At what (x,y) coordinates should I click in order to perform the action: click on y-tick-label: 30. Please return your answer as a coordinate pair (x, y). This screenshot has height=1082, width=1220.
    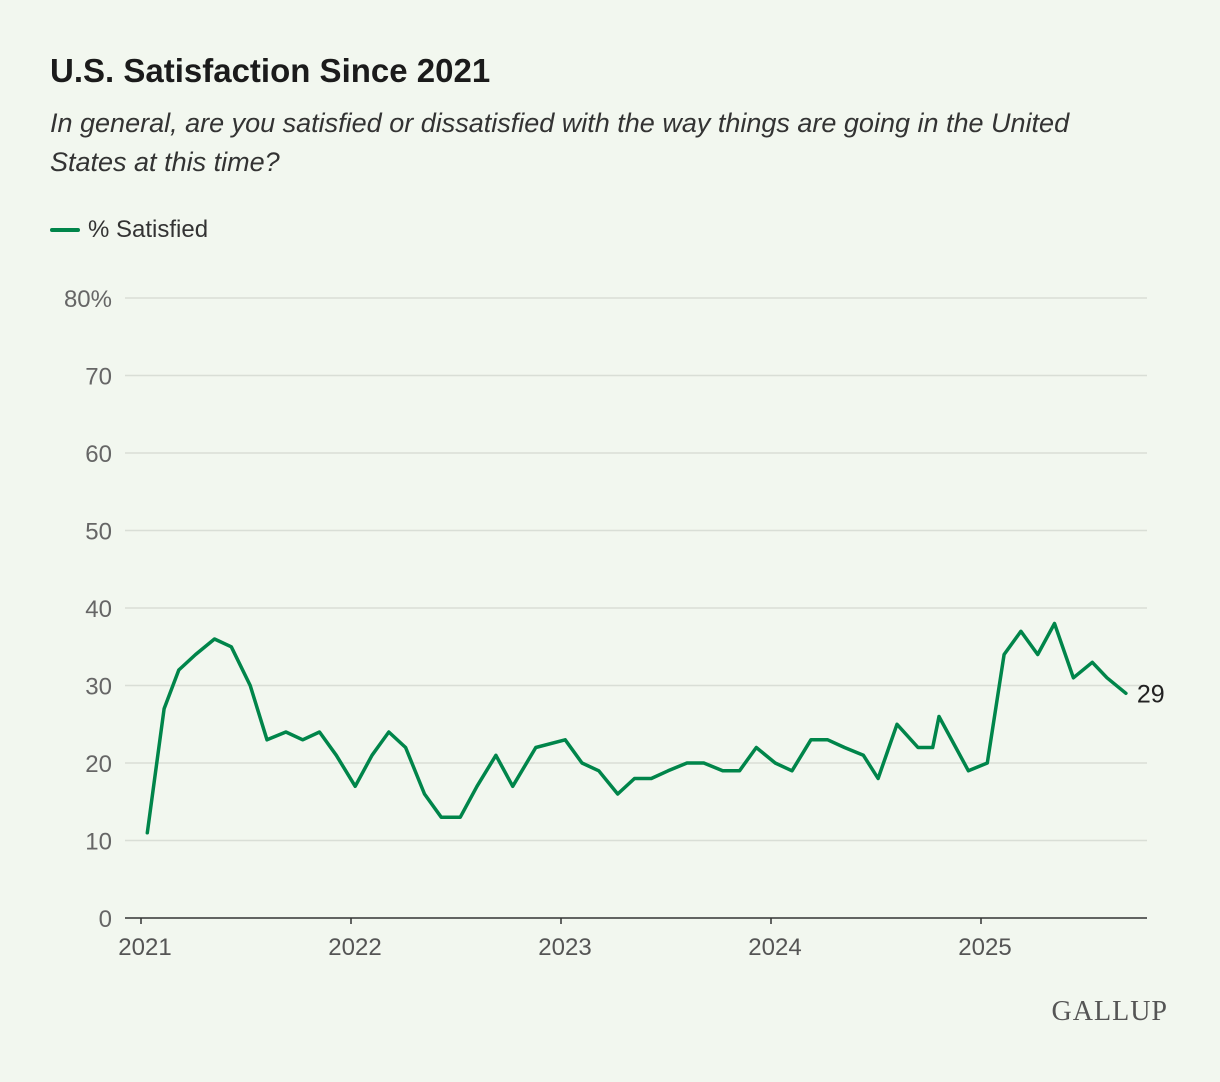
    Looking at the image, I should click on (98, 687).